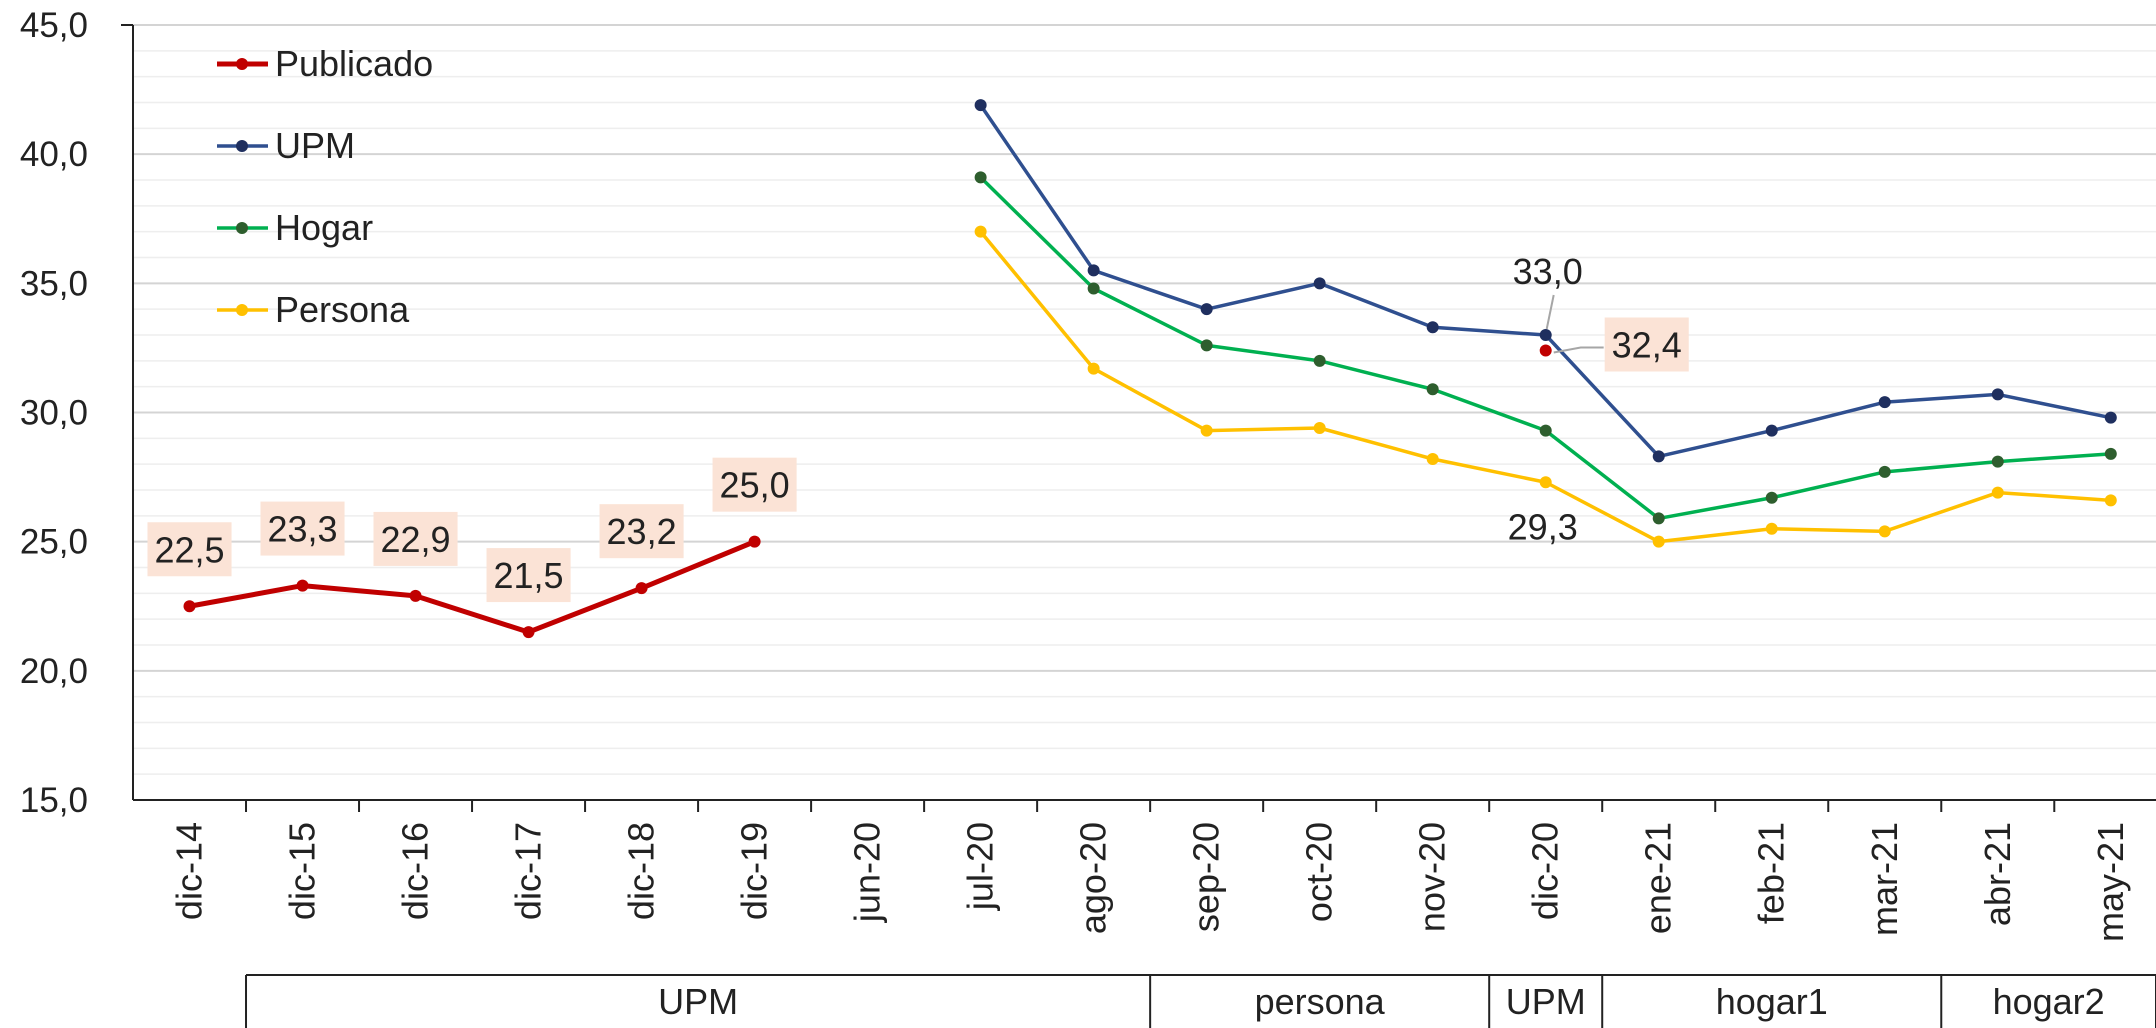 Image resolution: width=2156 pixels, height=1028 pixels. Describe the element at coordinates (1320, 1001) in the screenshot. I see `group-label: persona` at that location.